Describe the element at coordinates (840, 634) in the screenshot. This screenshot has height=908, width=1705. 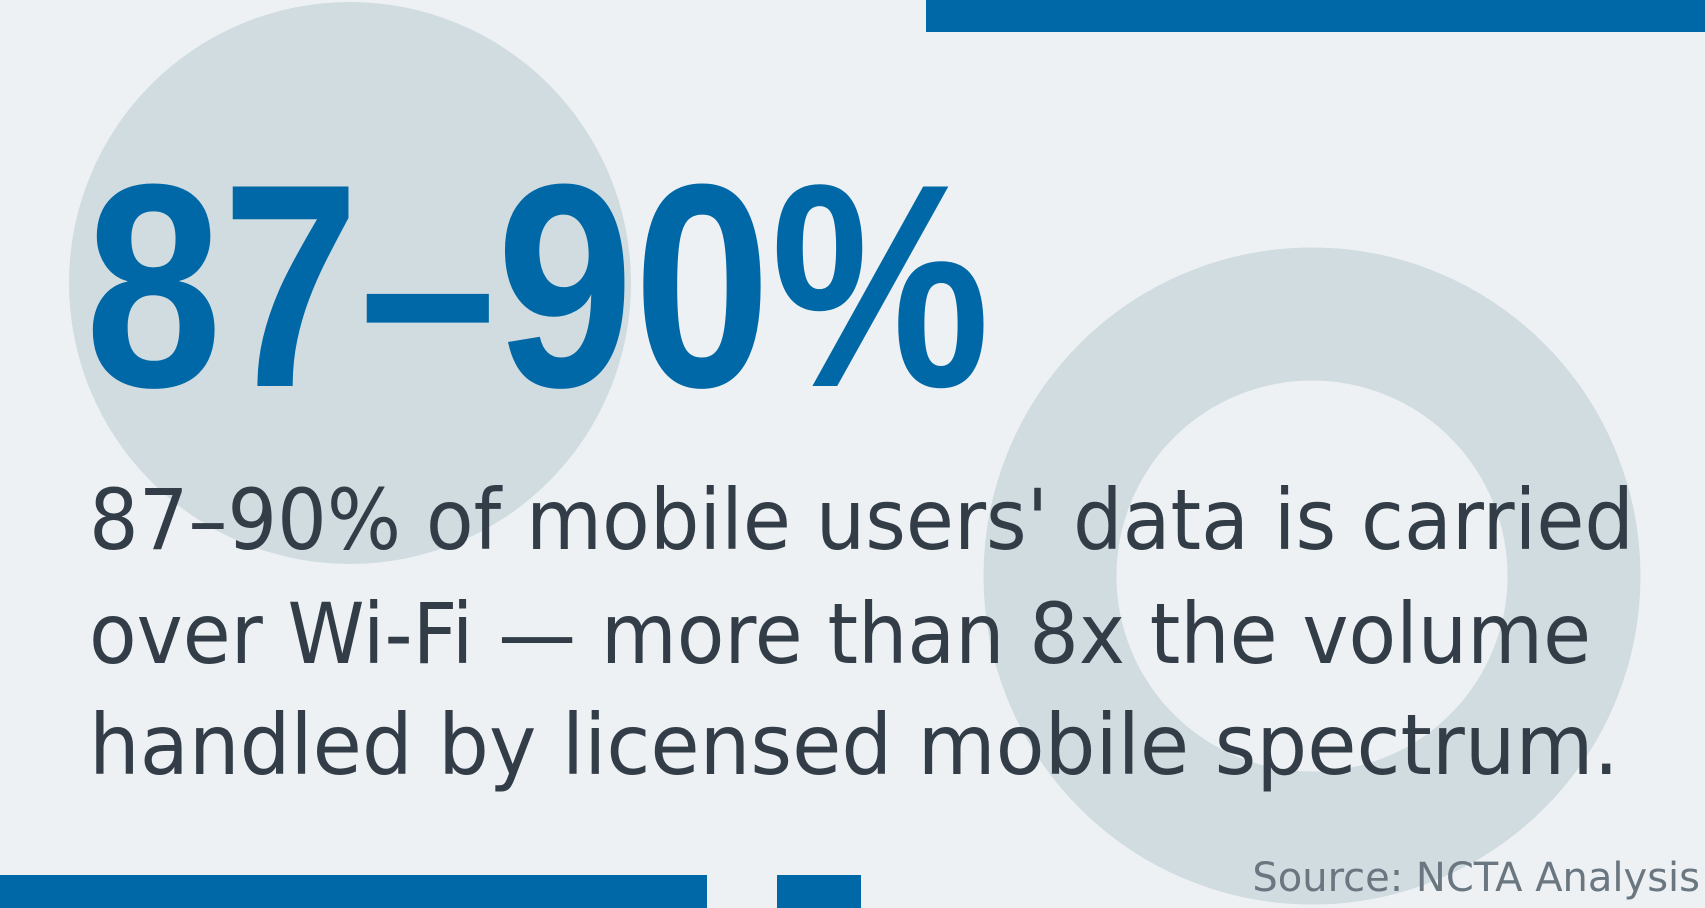
I see `body-line: over Wi-Fi — more than 8x the volume` at that location.